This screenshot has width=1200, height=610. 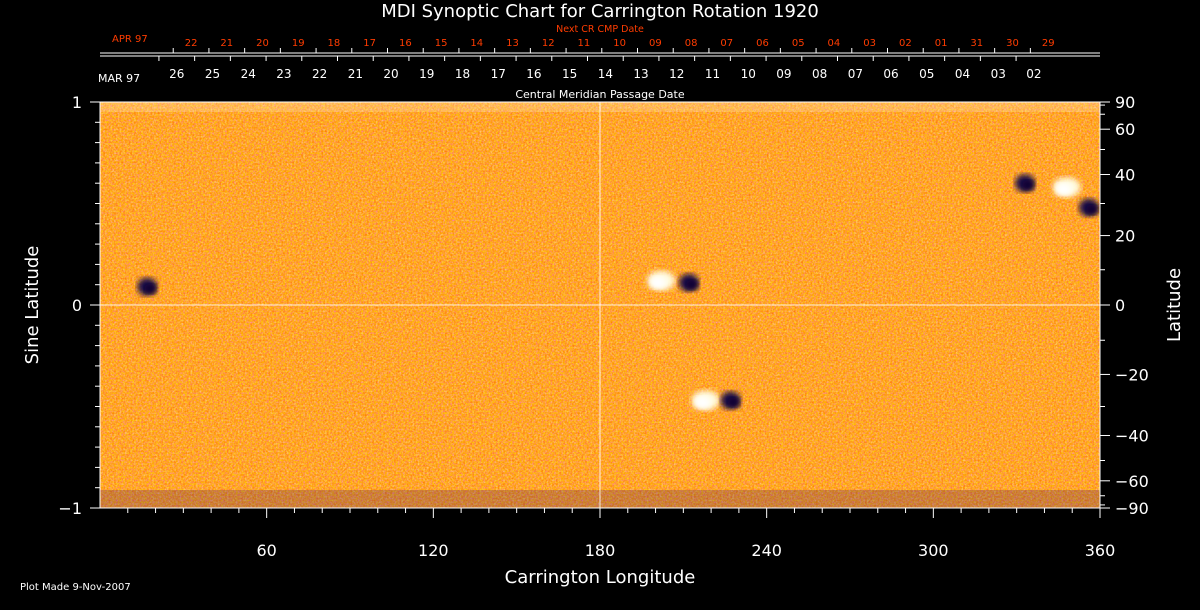 What do you see at coordinates (748, 74) in the screenshot?
I see `top-axis-date: 10` at bounding box center [748, 74].